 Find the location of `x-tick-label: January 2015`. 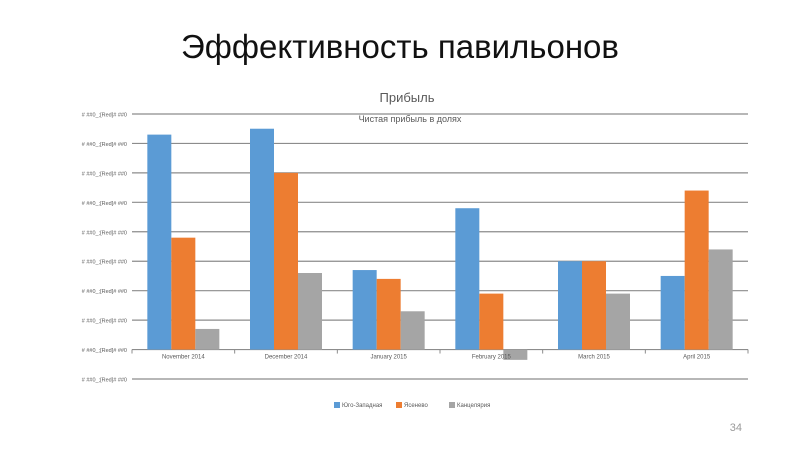

x-tick-label: January 2015 is located at coordinates (388, 358).